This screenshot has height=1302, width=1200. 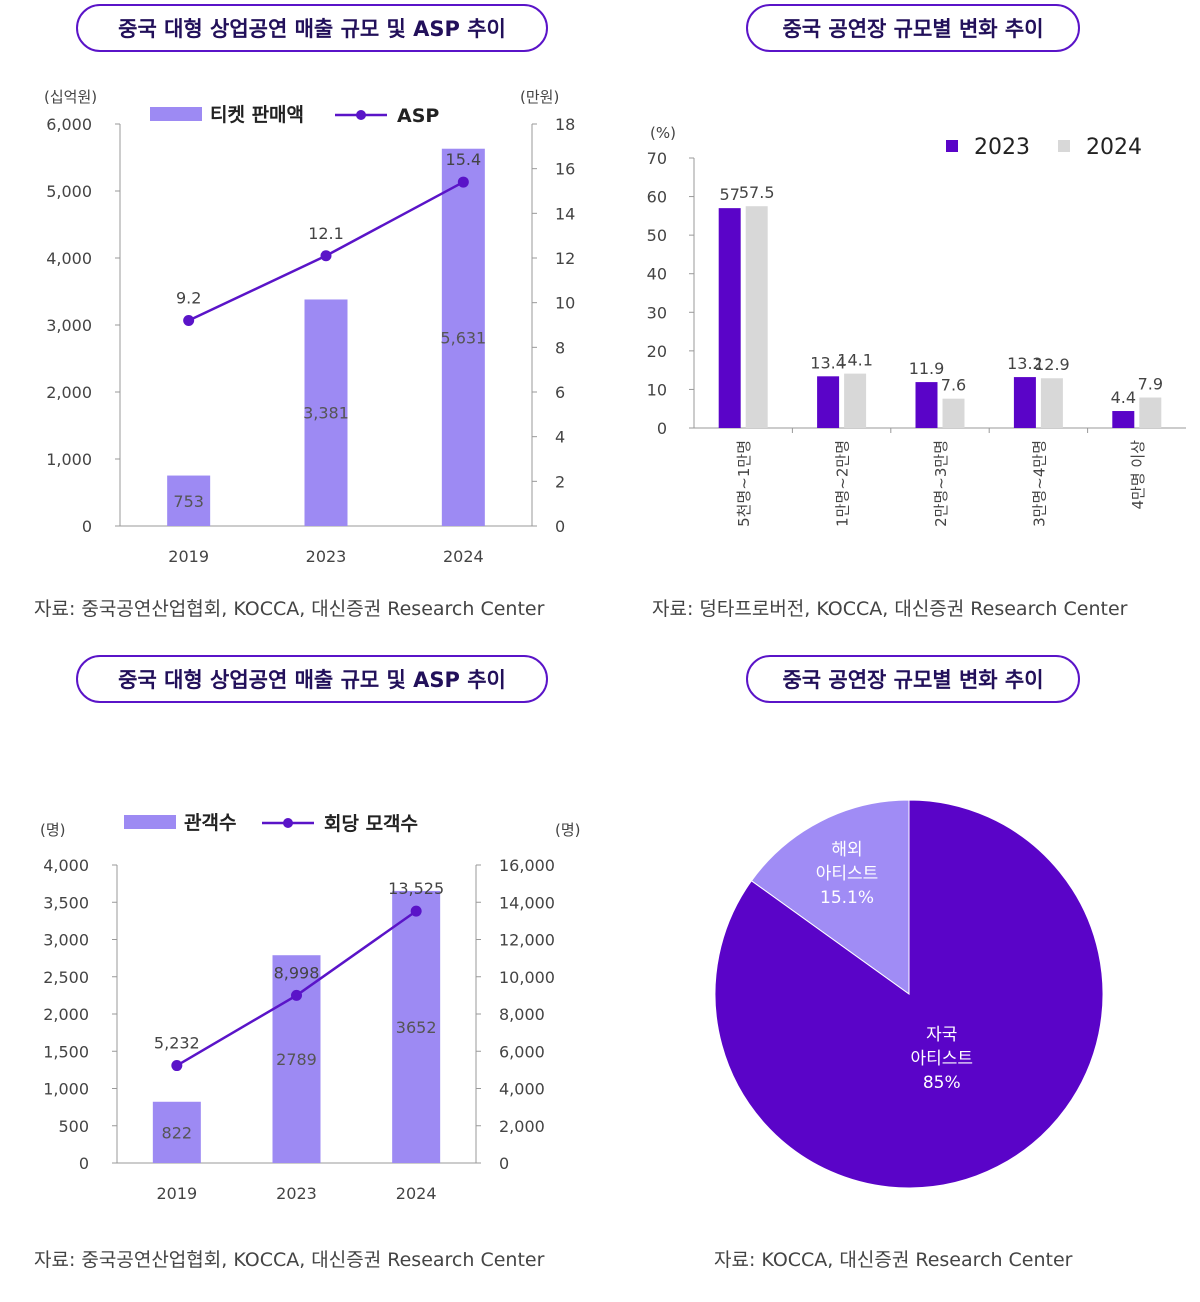 I want to click on legend-label: 2024, so click(x=1114, y=147).